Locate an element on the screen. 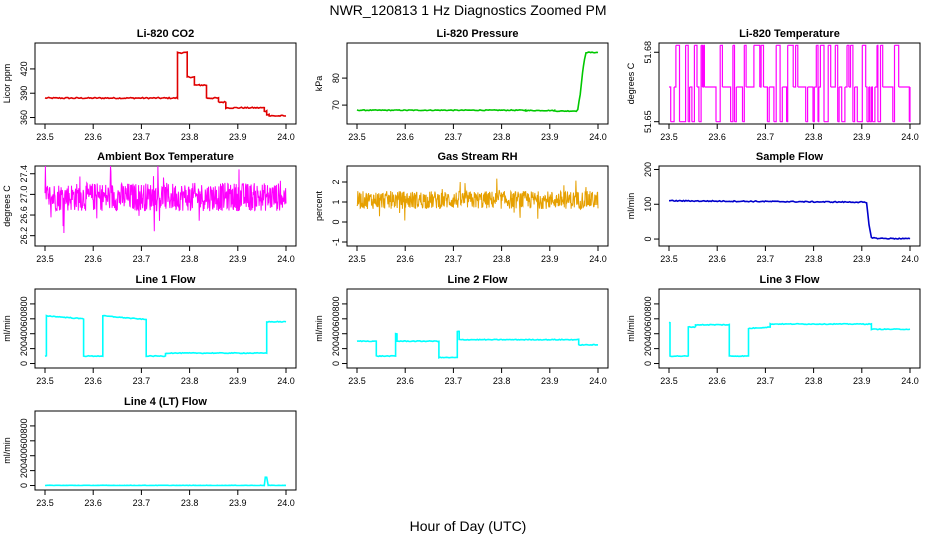 This screenshot has height=540, width=936. y-tick-label: -1 is located at coordinates (336, 242).